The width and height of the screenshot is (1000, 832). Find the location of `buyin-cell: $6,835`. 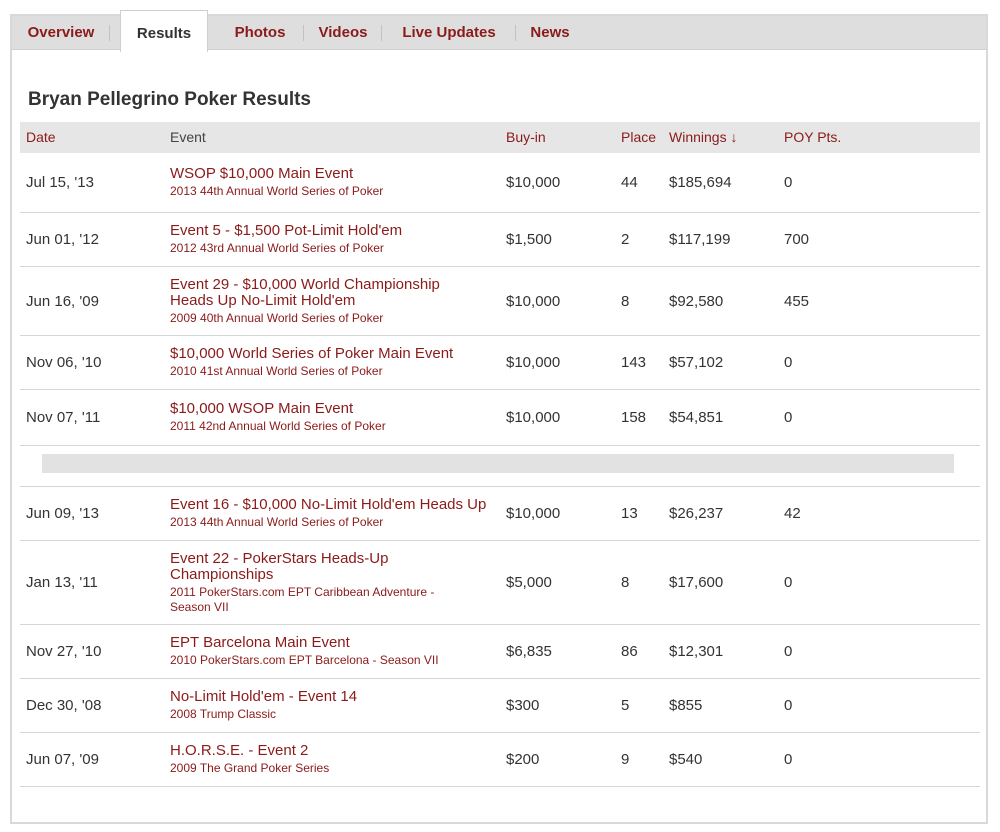

buyin-cell: $6,835 is located at coordinates (529, 651).